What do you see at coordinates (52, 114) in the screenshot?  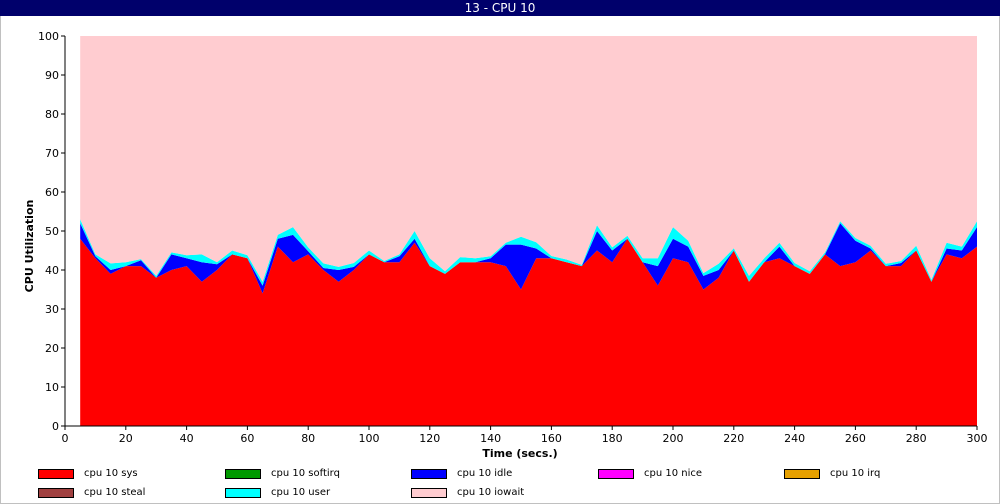 I see `y-tick-label: 80` at bounding box center [52, 114].